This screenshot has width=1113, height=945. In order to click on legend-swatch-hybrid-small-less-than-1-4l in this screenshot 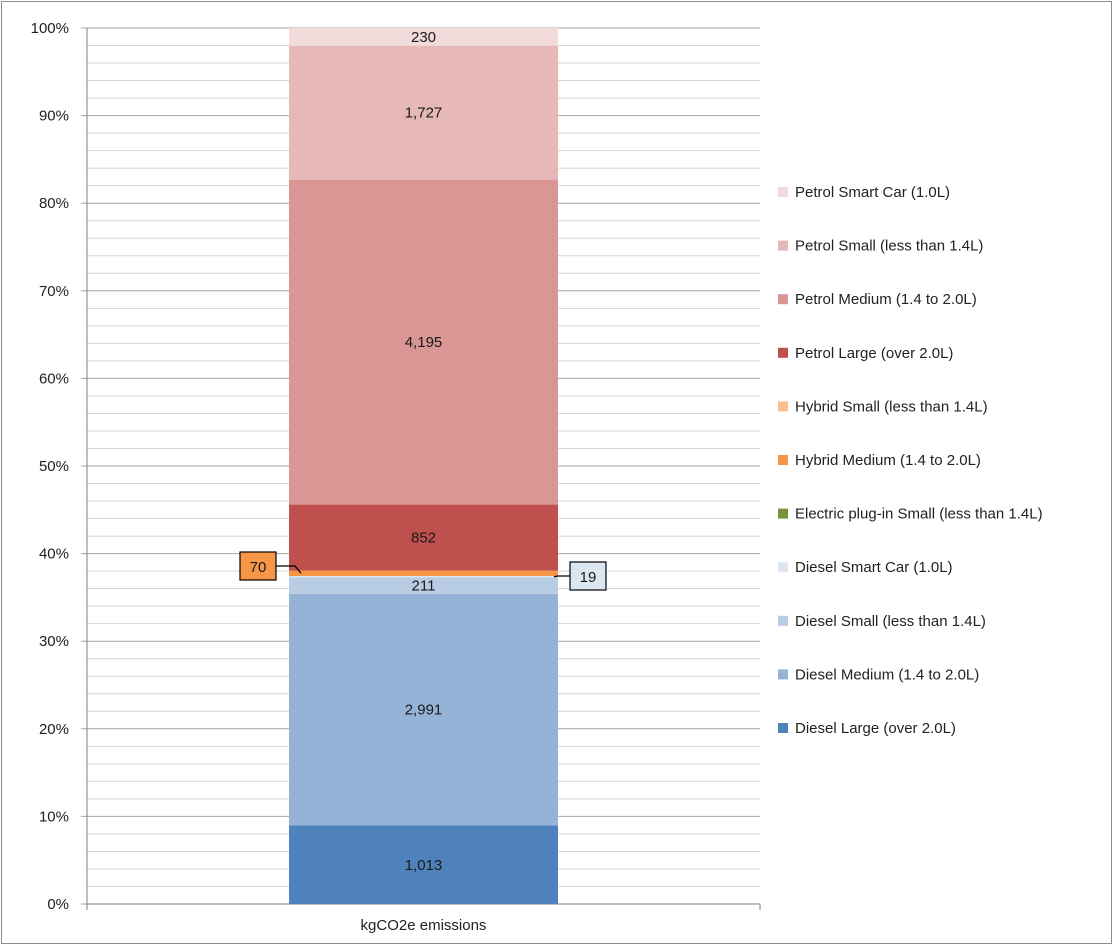, I will do `click(783, 406)`.